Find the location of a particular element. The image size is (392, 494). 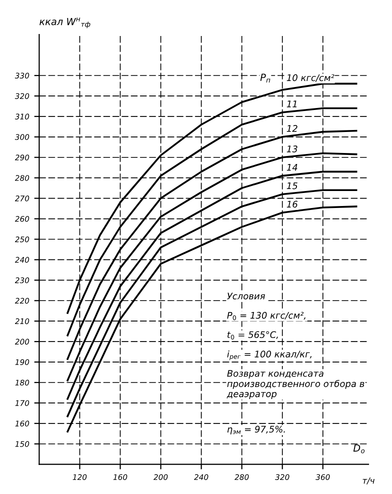

x-axis-title: D$_{о}$ is located at coordinates (359, 449).